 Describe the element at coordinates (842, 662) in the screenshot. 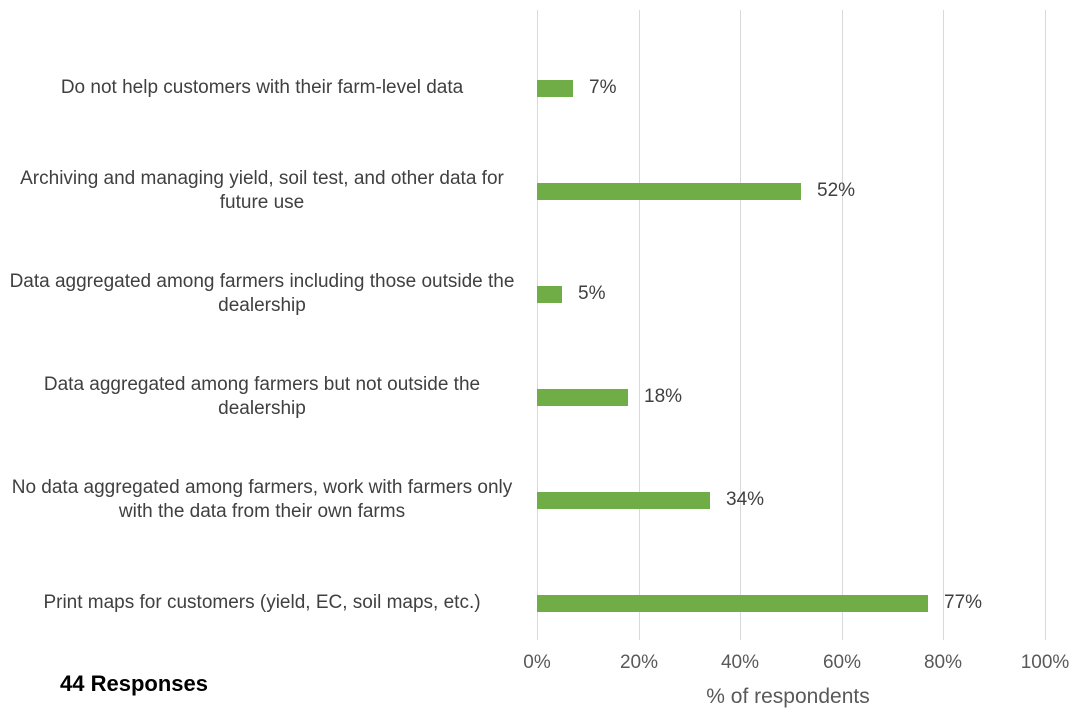

I see `x-tick-label: 60%` at that location.